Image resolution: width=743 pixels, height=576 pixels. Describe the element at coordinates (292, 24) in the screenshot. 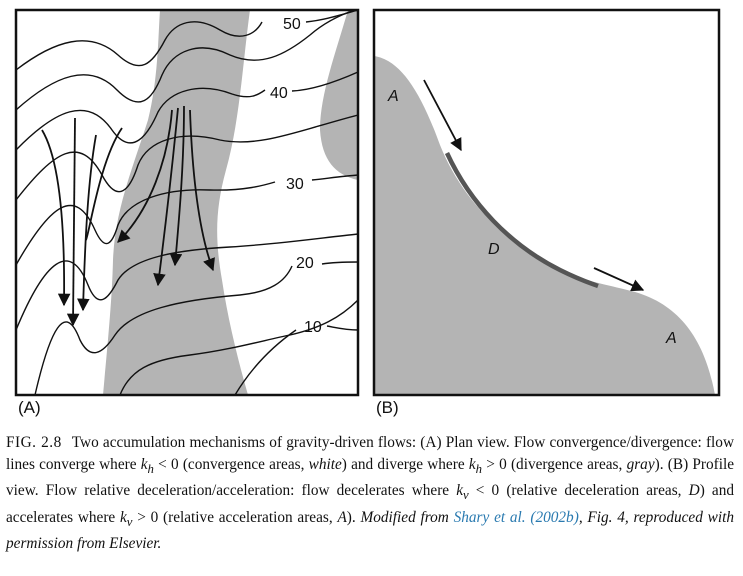

I see `contour-label-50: 50` at that location.